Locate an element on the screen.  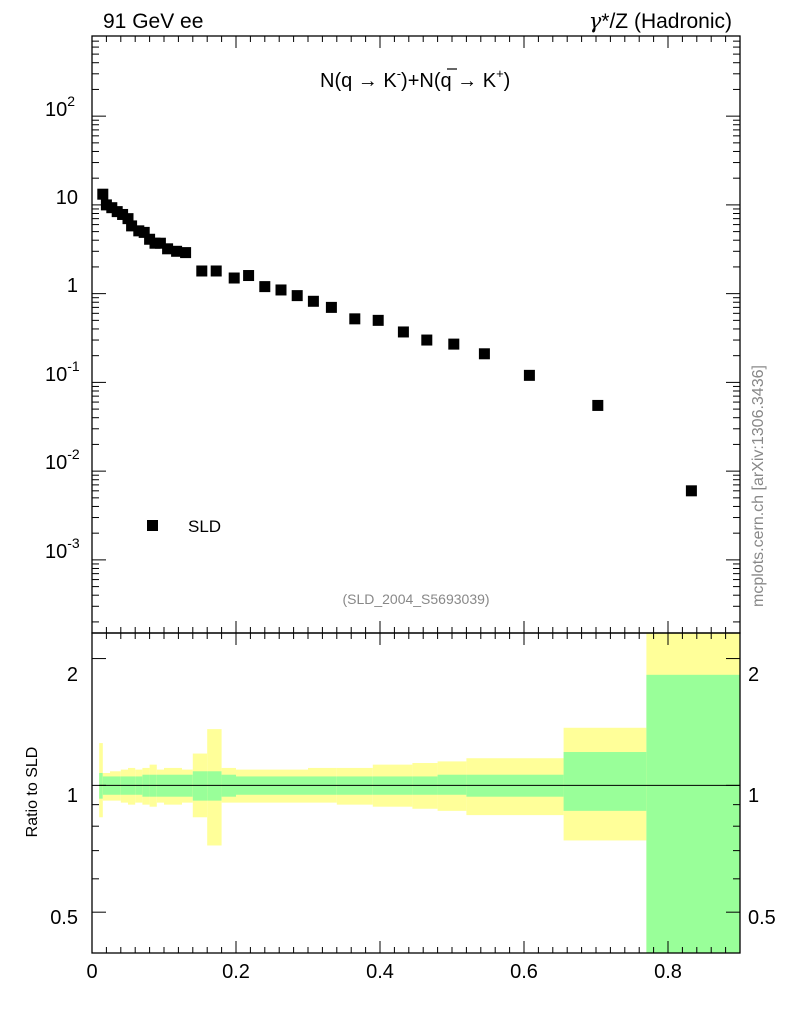
ratio-y-tick-right-1: 1 is located at coordinates (753, 796).